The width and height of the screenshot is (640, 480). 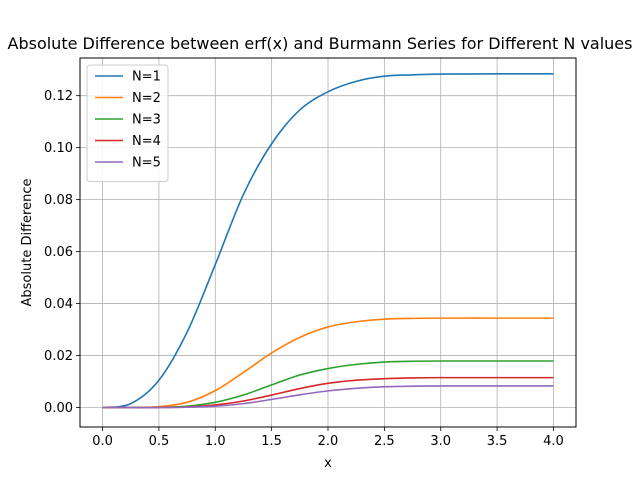 What do you see at coordinates (328, 441) in the screenshot?
I see `x-tick-label: 2.0` at bounding box center [328, 441].